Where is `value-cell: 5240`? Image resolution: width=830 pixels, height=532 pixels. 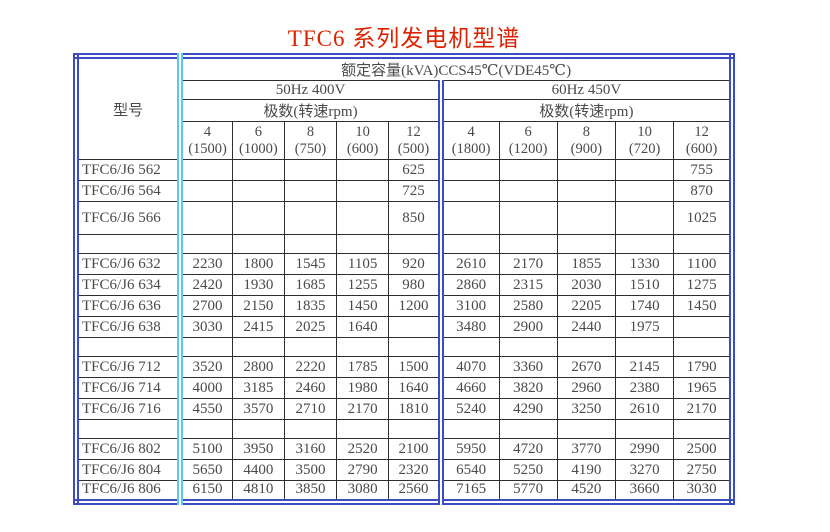 value-cell: 5240 is located at coordinates (470, 409).